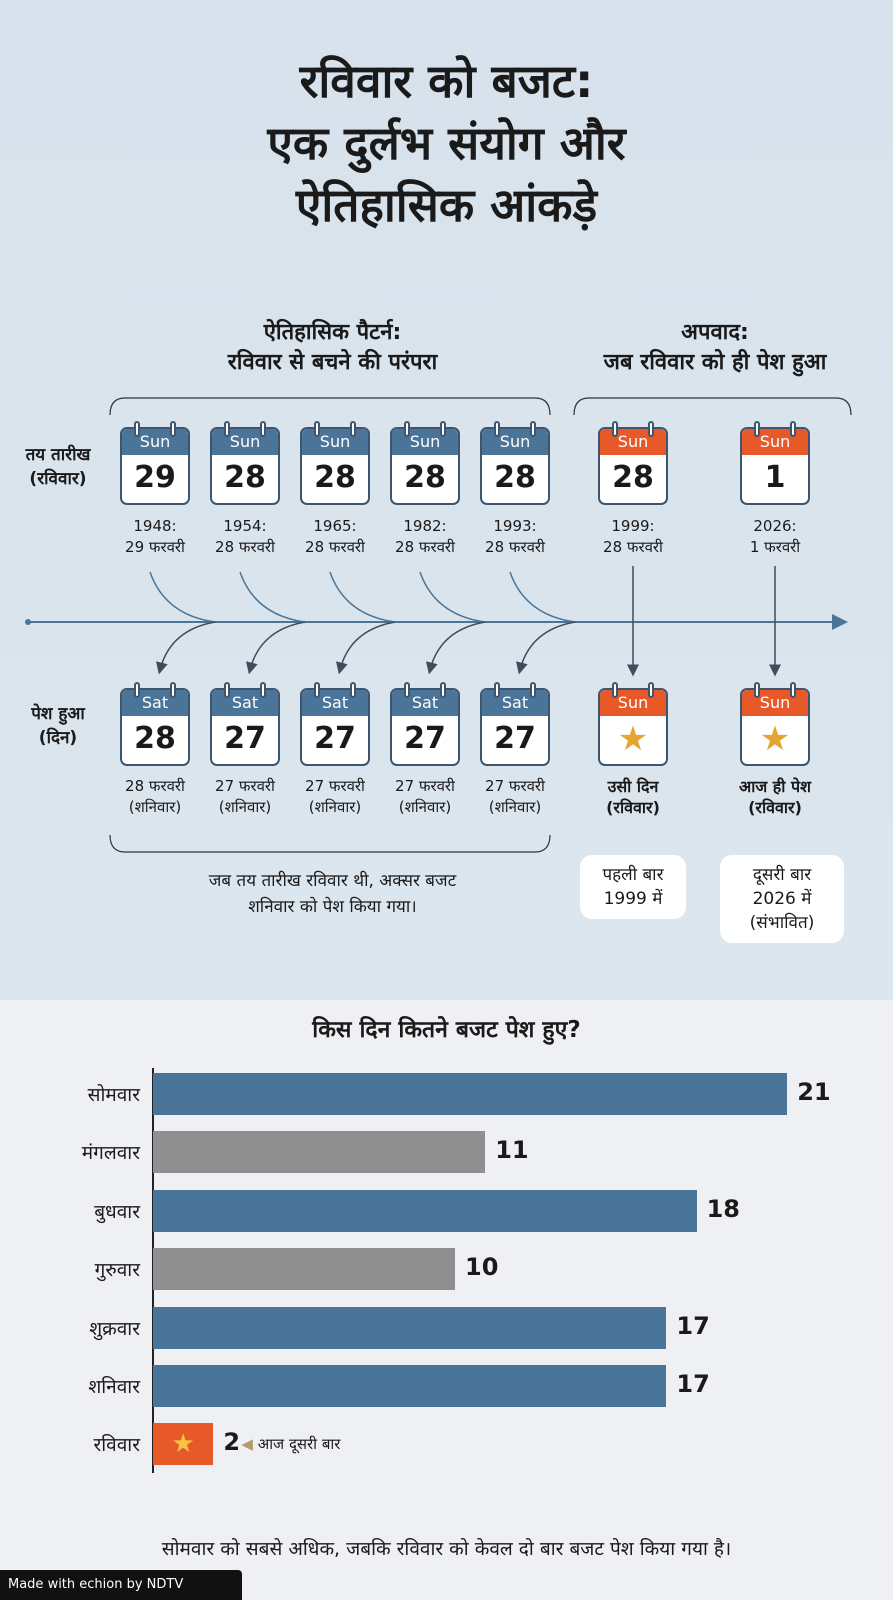 The image size is (893, 1600). I want to click on made-with-badge: Made with echion by NDTV, so click(121, 1585).